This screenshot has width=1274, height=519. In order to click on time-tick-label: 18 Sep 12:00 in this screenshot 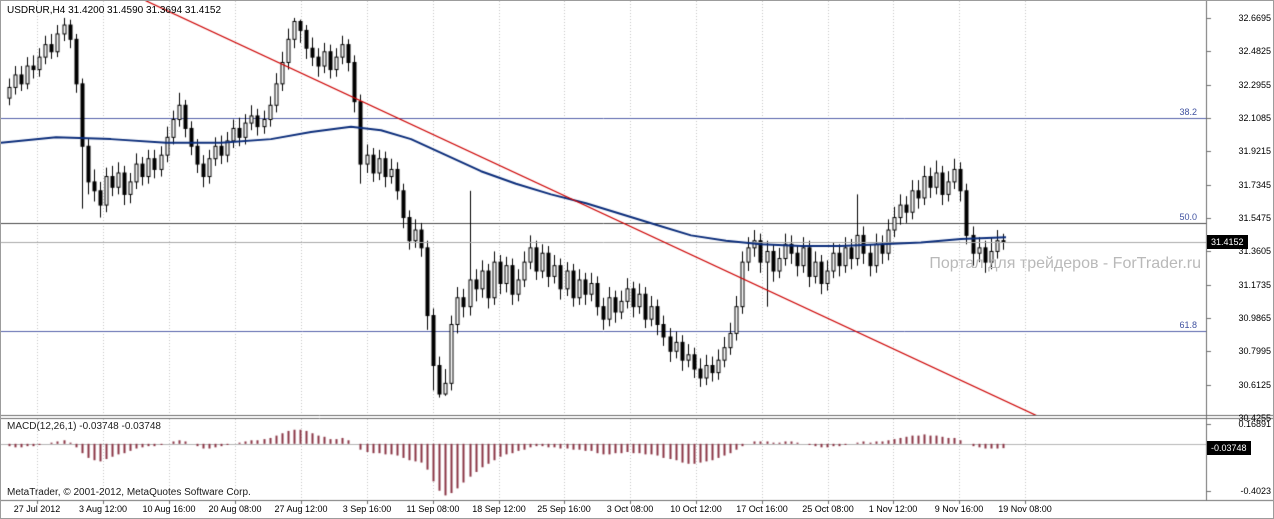, I will do `click(499, 509)`.